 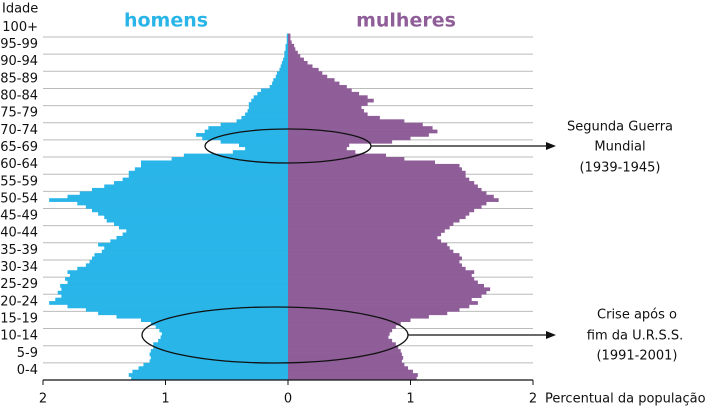 I want to click on annotation: (1991-2001), so click(x=636, y=356).